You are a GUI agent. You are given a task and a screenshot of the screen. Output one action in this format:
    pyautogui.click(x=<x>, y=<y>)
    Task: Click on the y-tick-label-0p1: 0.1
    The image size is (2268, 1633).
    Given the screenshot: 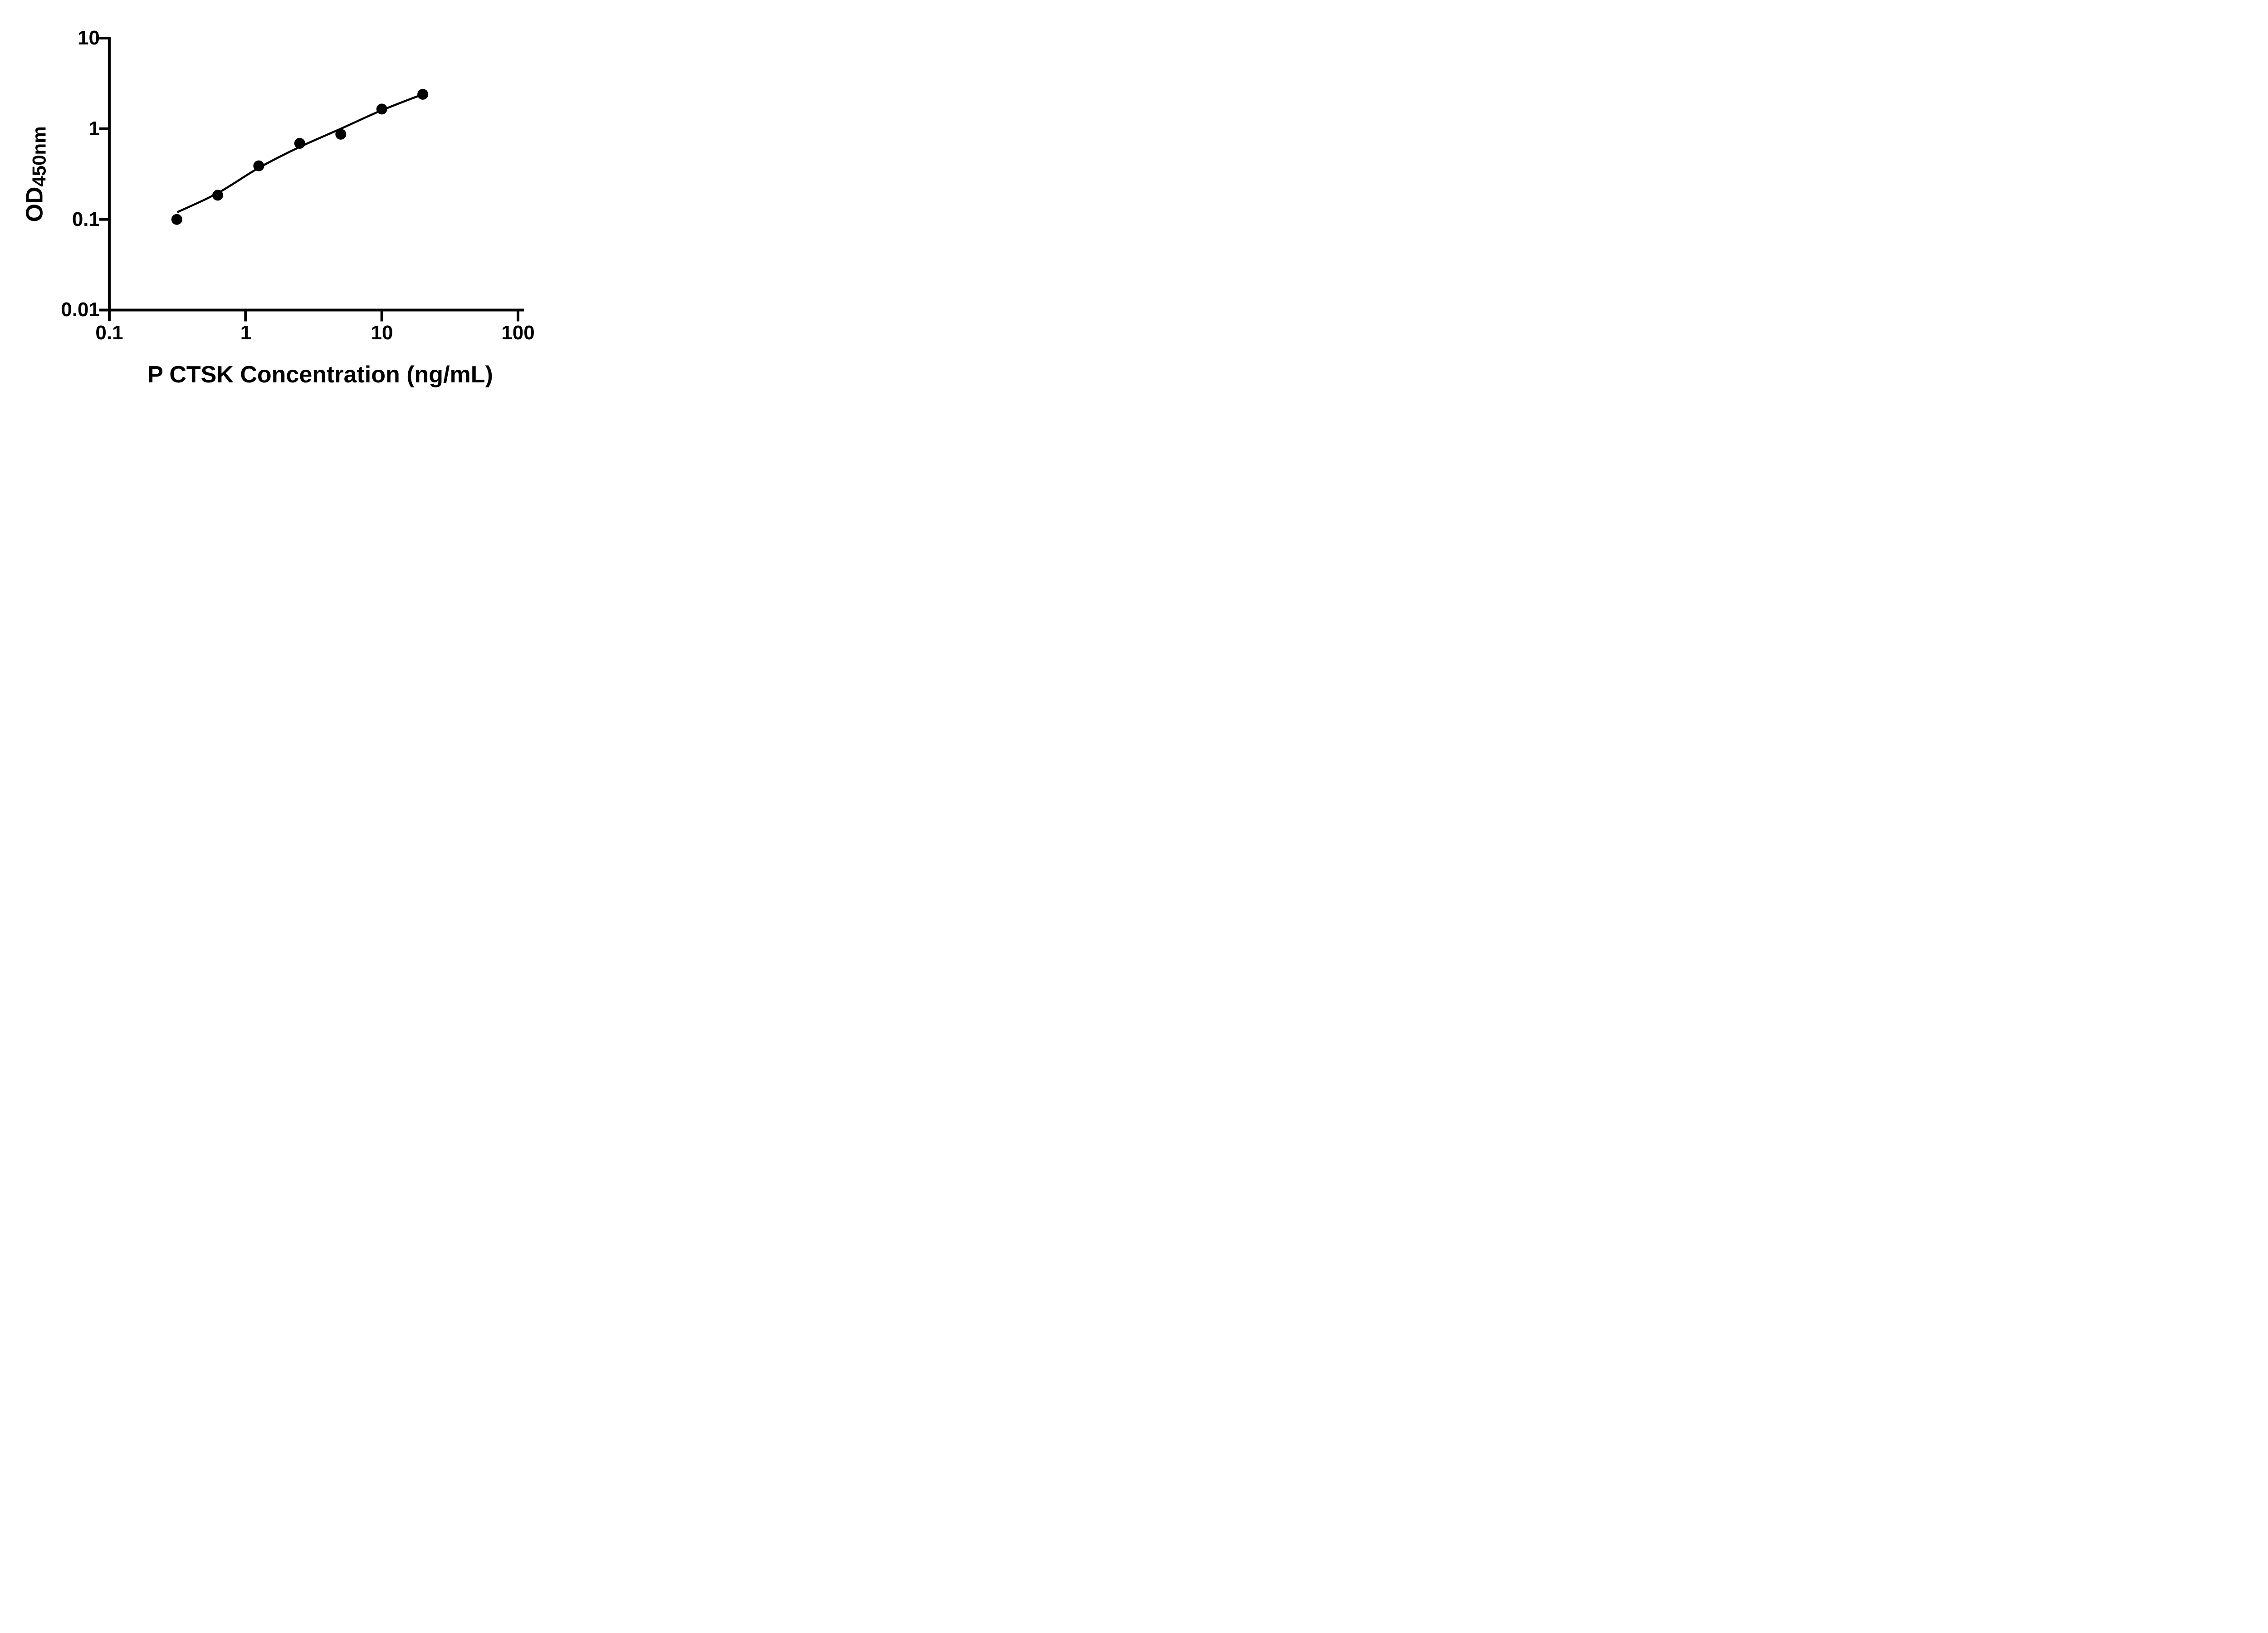 What is the action you would take?
    pyautogui.click(x=86, y=219)
    